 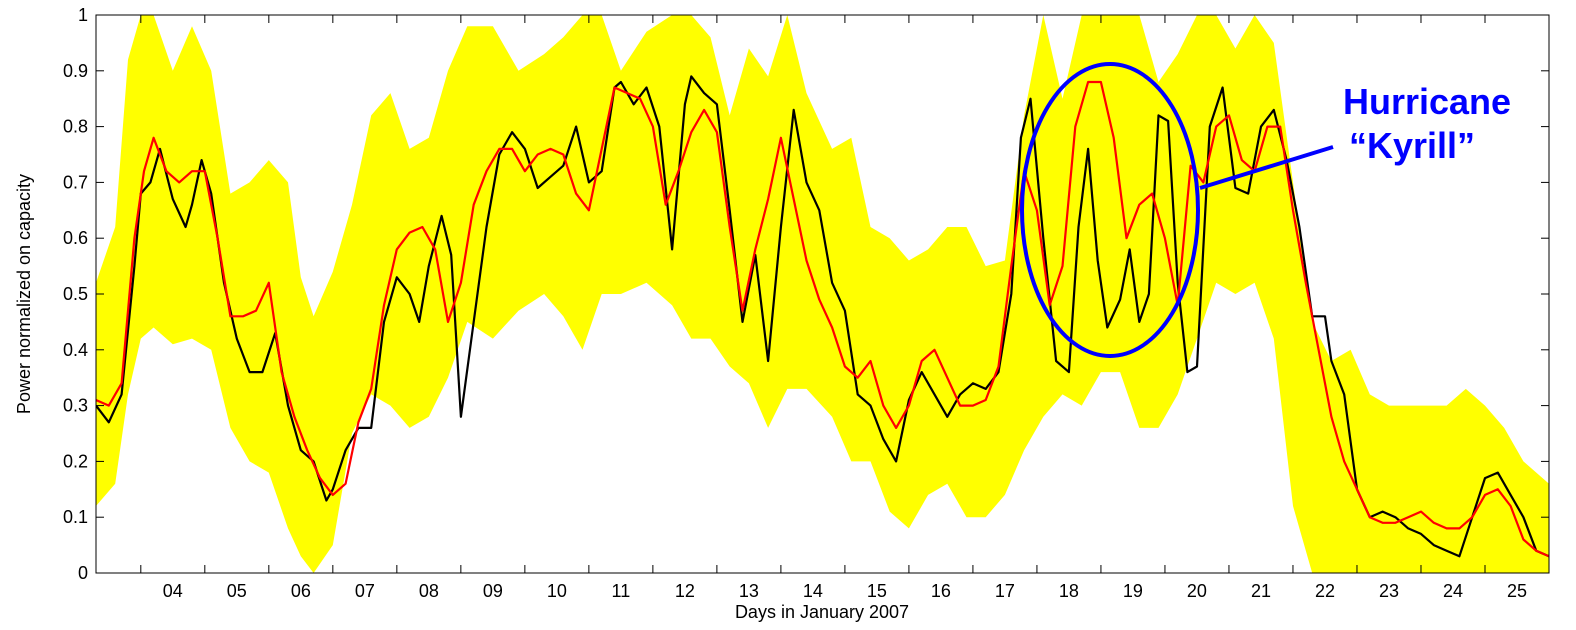 I want to click on x-tick-label: 23, so click(x=1389, y=591).